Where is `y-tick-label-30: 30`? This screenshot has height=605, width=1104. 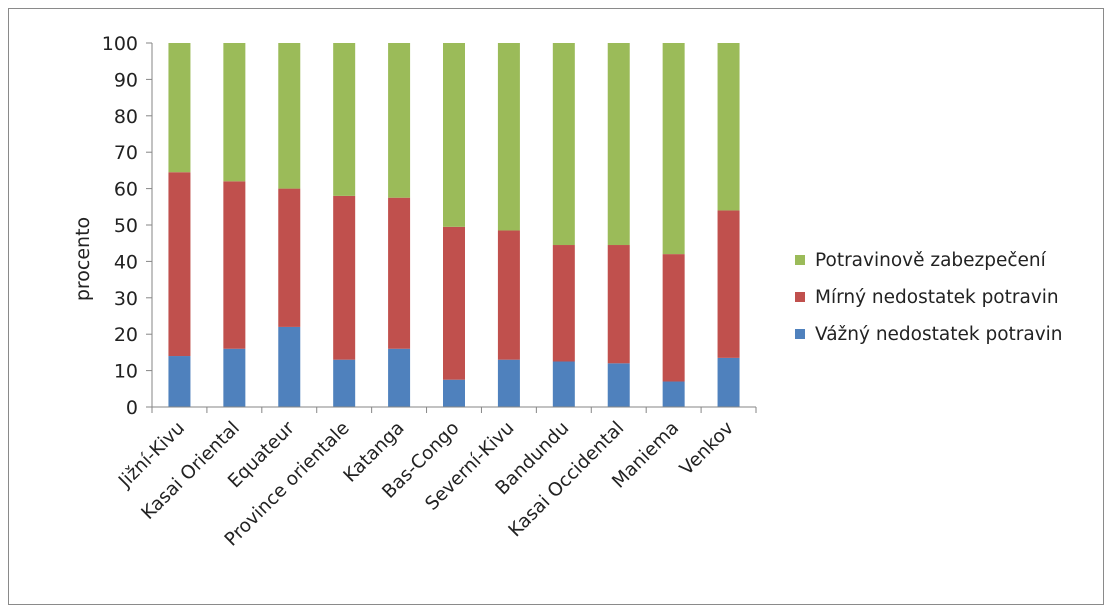 y-tick-label-30: 30 is located at coordinates (126, 299).